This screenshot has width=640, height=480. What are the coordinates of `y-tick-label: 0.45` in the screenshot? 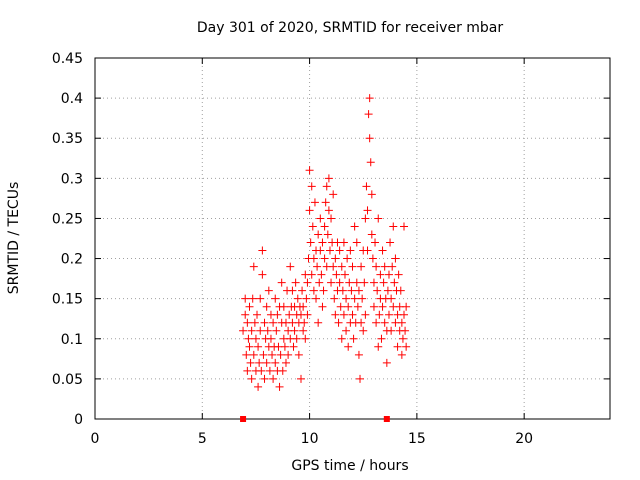 It's located at (67, 59).